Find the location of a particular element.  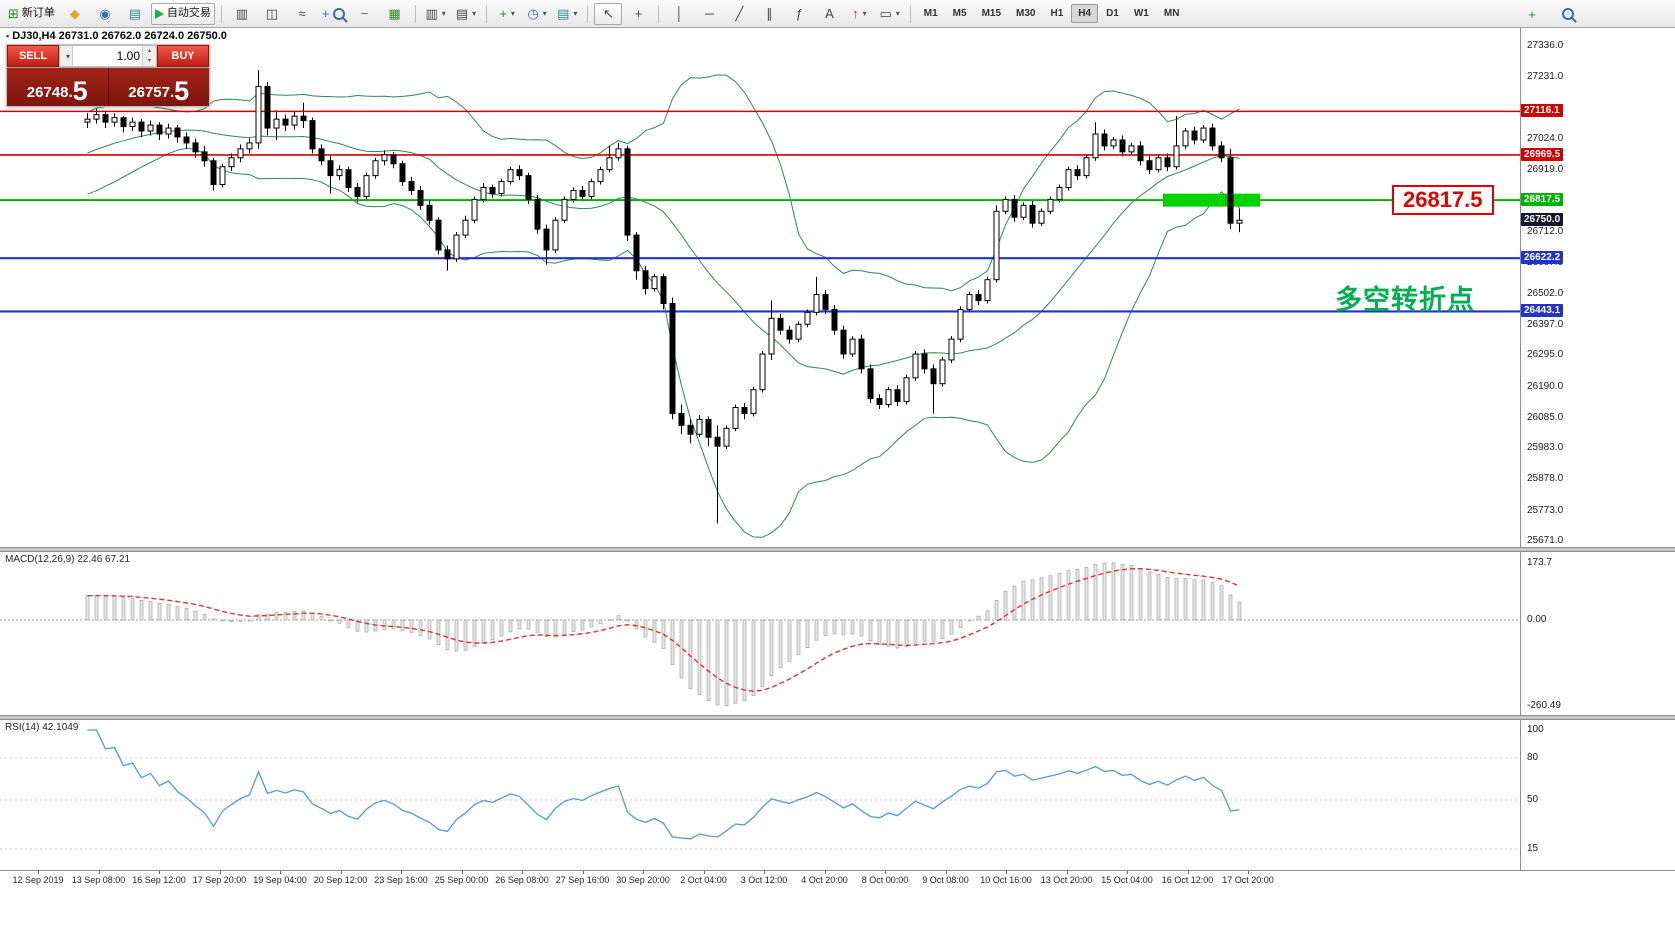

macd-label: MACD(12,26,9) 22.46 67.21 is located at coordinates (68, 559).